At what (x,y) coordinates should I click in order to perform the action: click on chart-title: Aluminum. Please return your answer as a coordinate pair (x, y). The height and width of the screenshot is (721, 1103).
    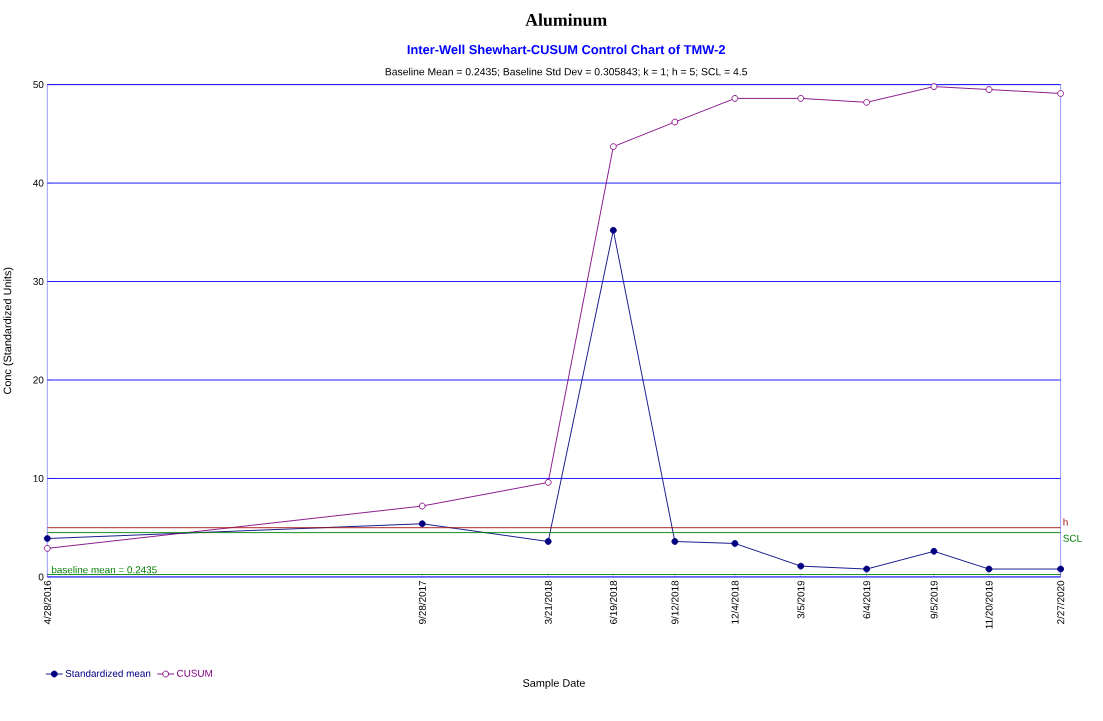
    Looking at the image, I should click on (566, 20).